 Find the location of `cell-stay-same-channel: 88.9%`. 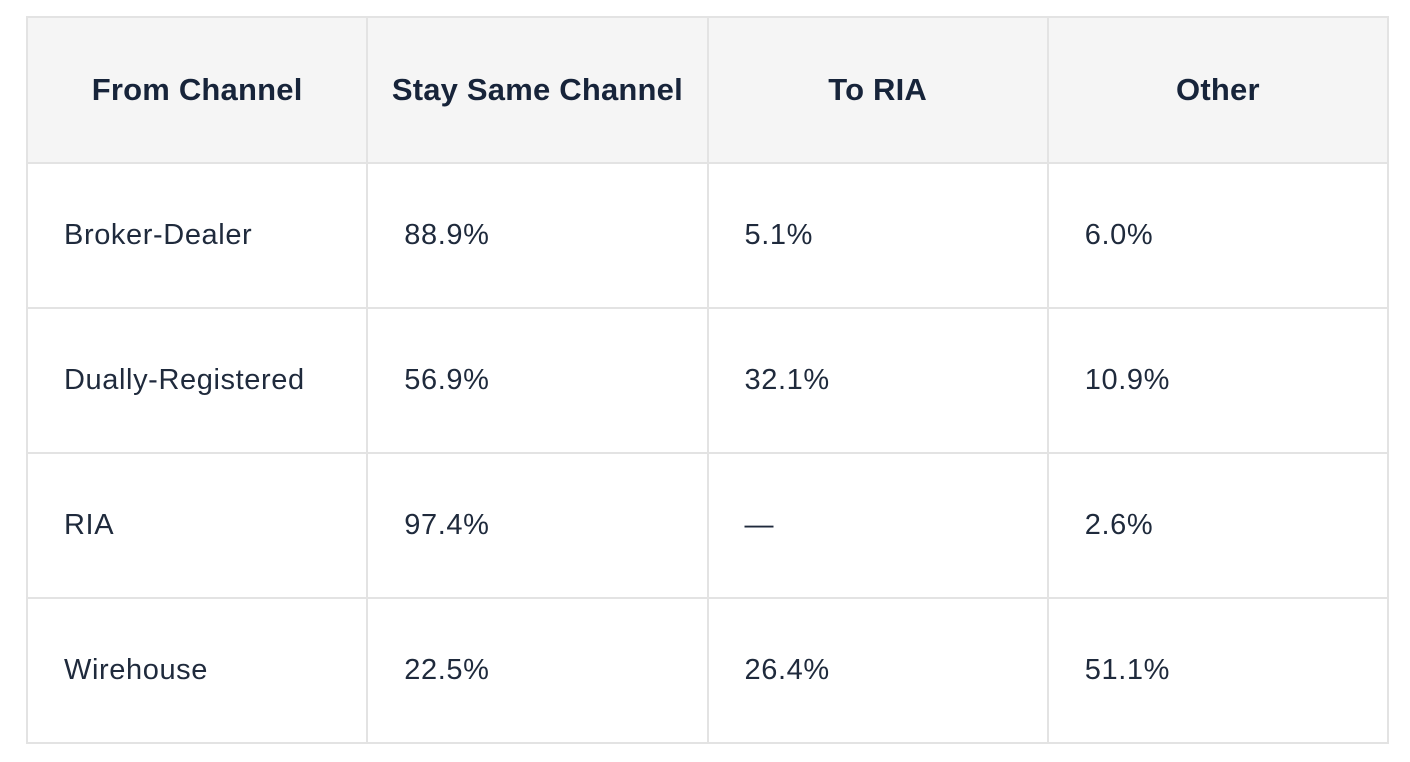

cell-stay-same-channel: 88.9% is located at coordinates (537, 235).